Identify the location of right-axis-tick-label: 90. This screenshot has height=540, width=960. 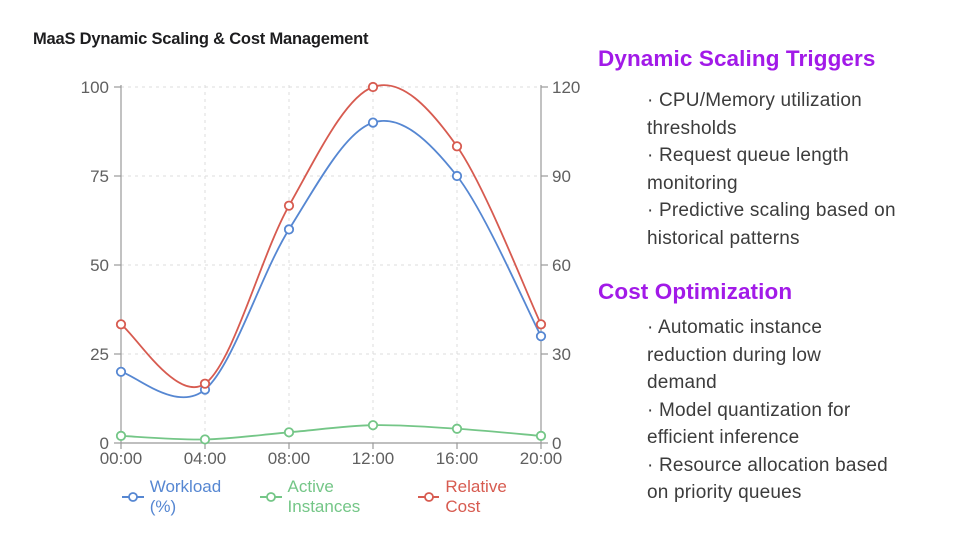
(561, 176).